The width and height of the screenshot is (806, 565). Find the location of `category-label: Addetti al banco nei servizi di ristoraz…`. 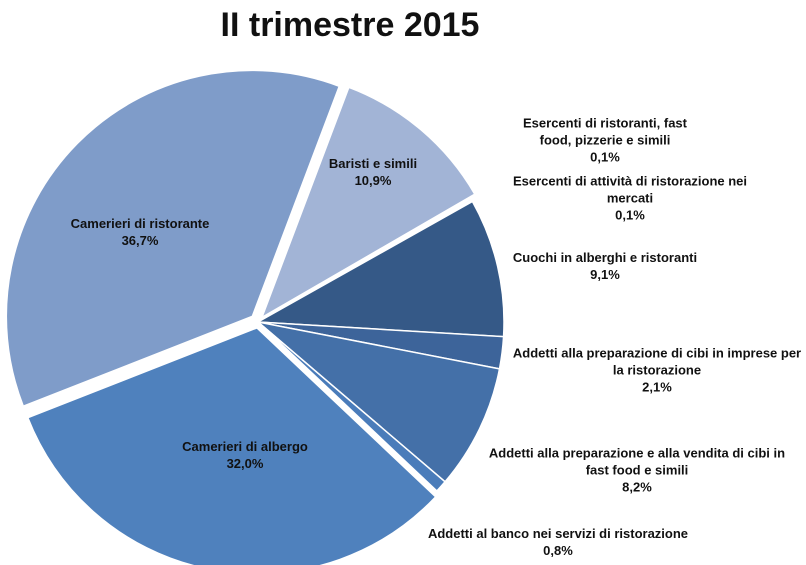

category-label: Addetti al banco nei servizi di ristoraz… is located at coordinates (558, 533).